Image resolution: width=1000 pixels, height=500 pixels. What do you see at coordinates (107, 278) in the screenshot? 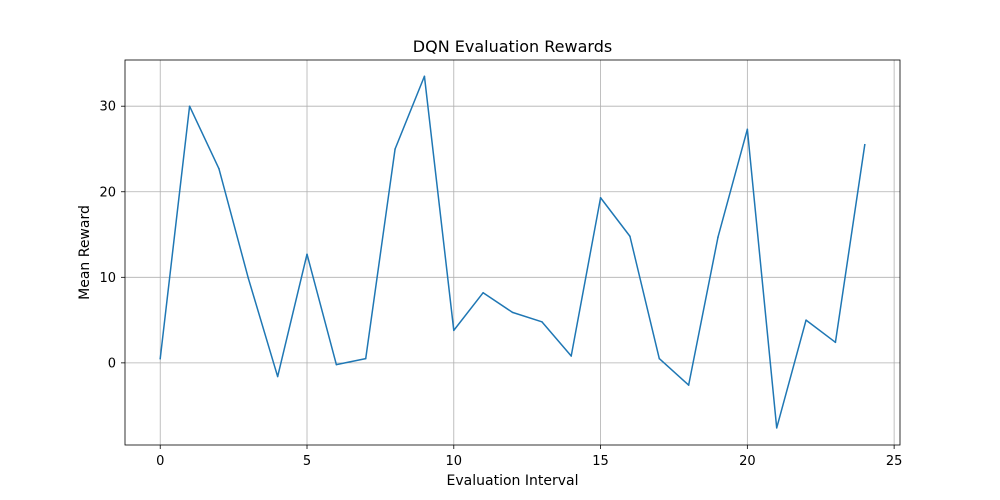
I see `y-tick-label: 10` at bounding box center [107, 278].